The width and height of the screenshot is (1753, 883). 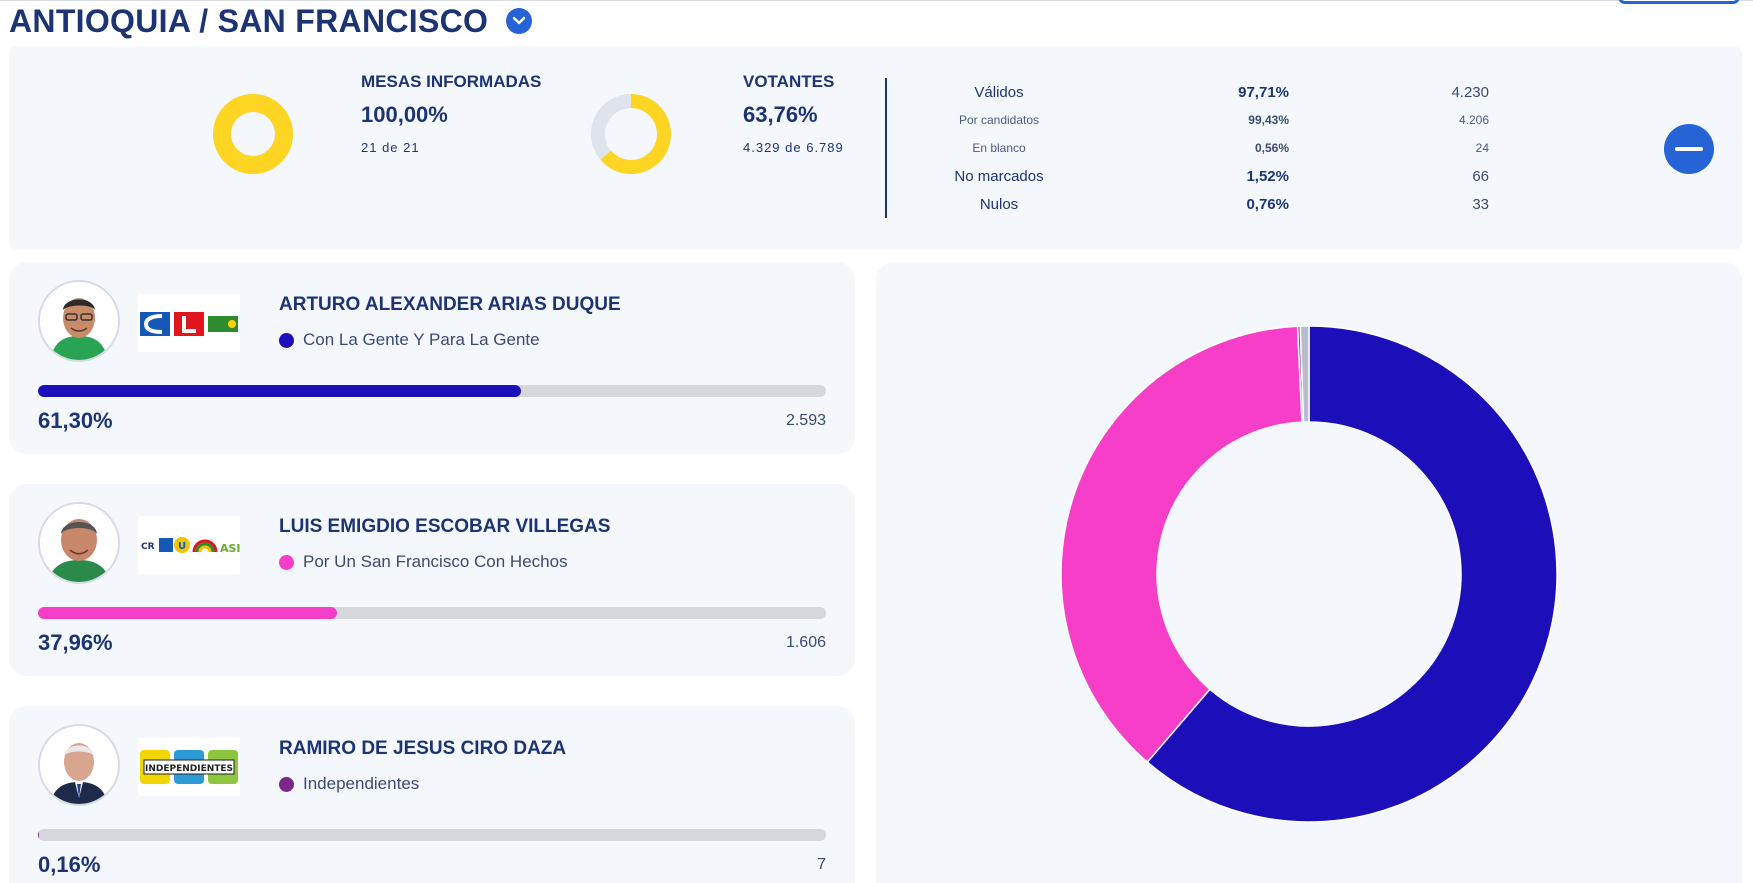 I want to click on party-row: Con La Gente Y Para La Gente, so click(x=409, y=340).